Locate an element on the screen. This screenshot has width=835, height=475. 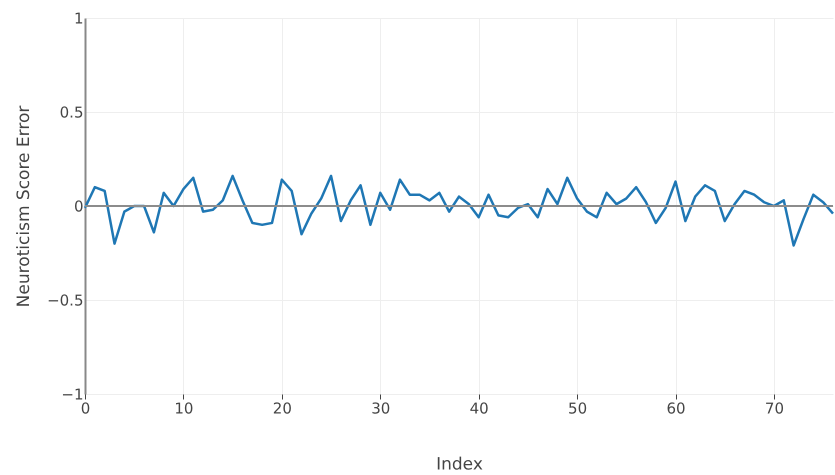
x-tick-label: 70 is located at coordinates (774, 409).